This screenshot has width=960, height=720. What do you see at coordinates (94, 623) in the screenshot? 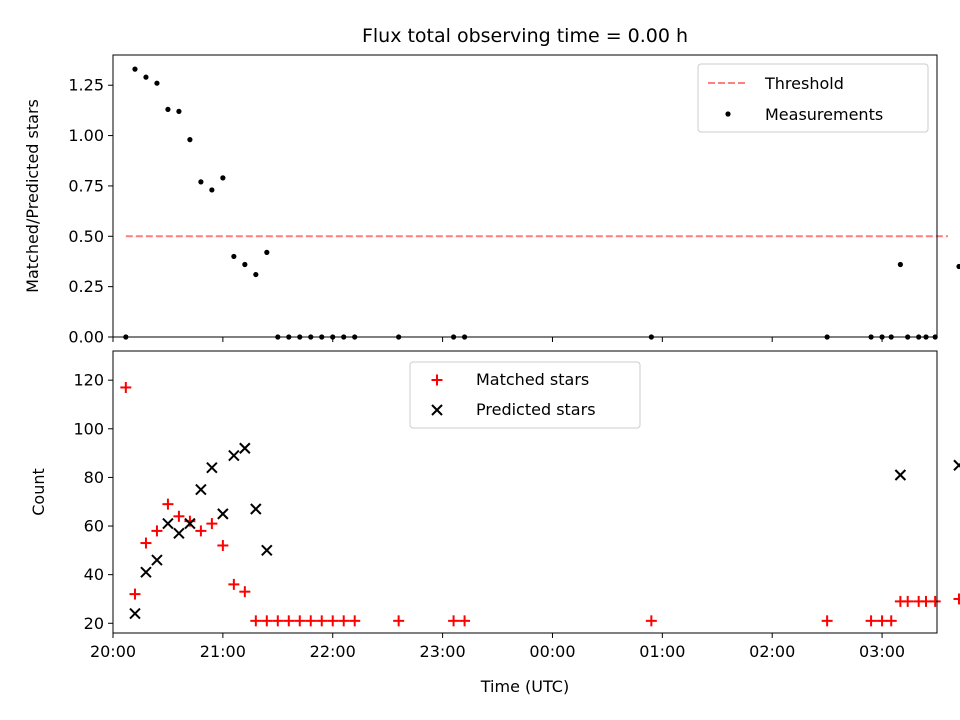
I see `bottom-ytick-label: 20` at bounding box center [94, 623].